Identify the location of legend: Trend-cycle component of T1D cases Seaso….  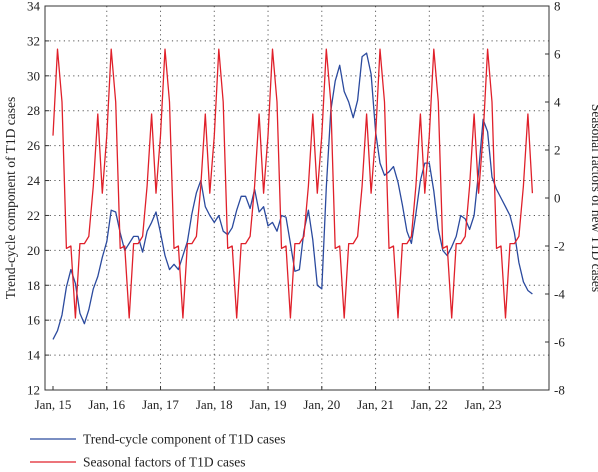
(157, 451).